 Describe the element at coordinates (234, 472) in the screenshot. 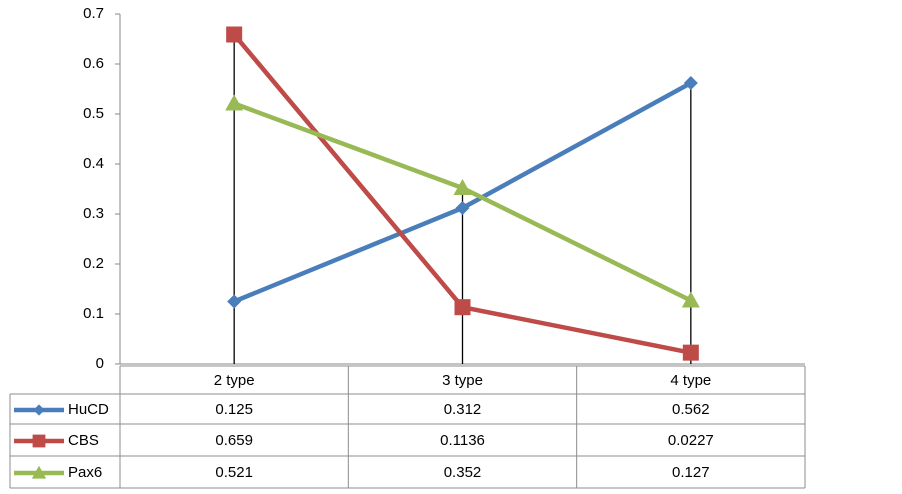

I see `table-value: 0.521` at that location.